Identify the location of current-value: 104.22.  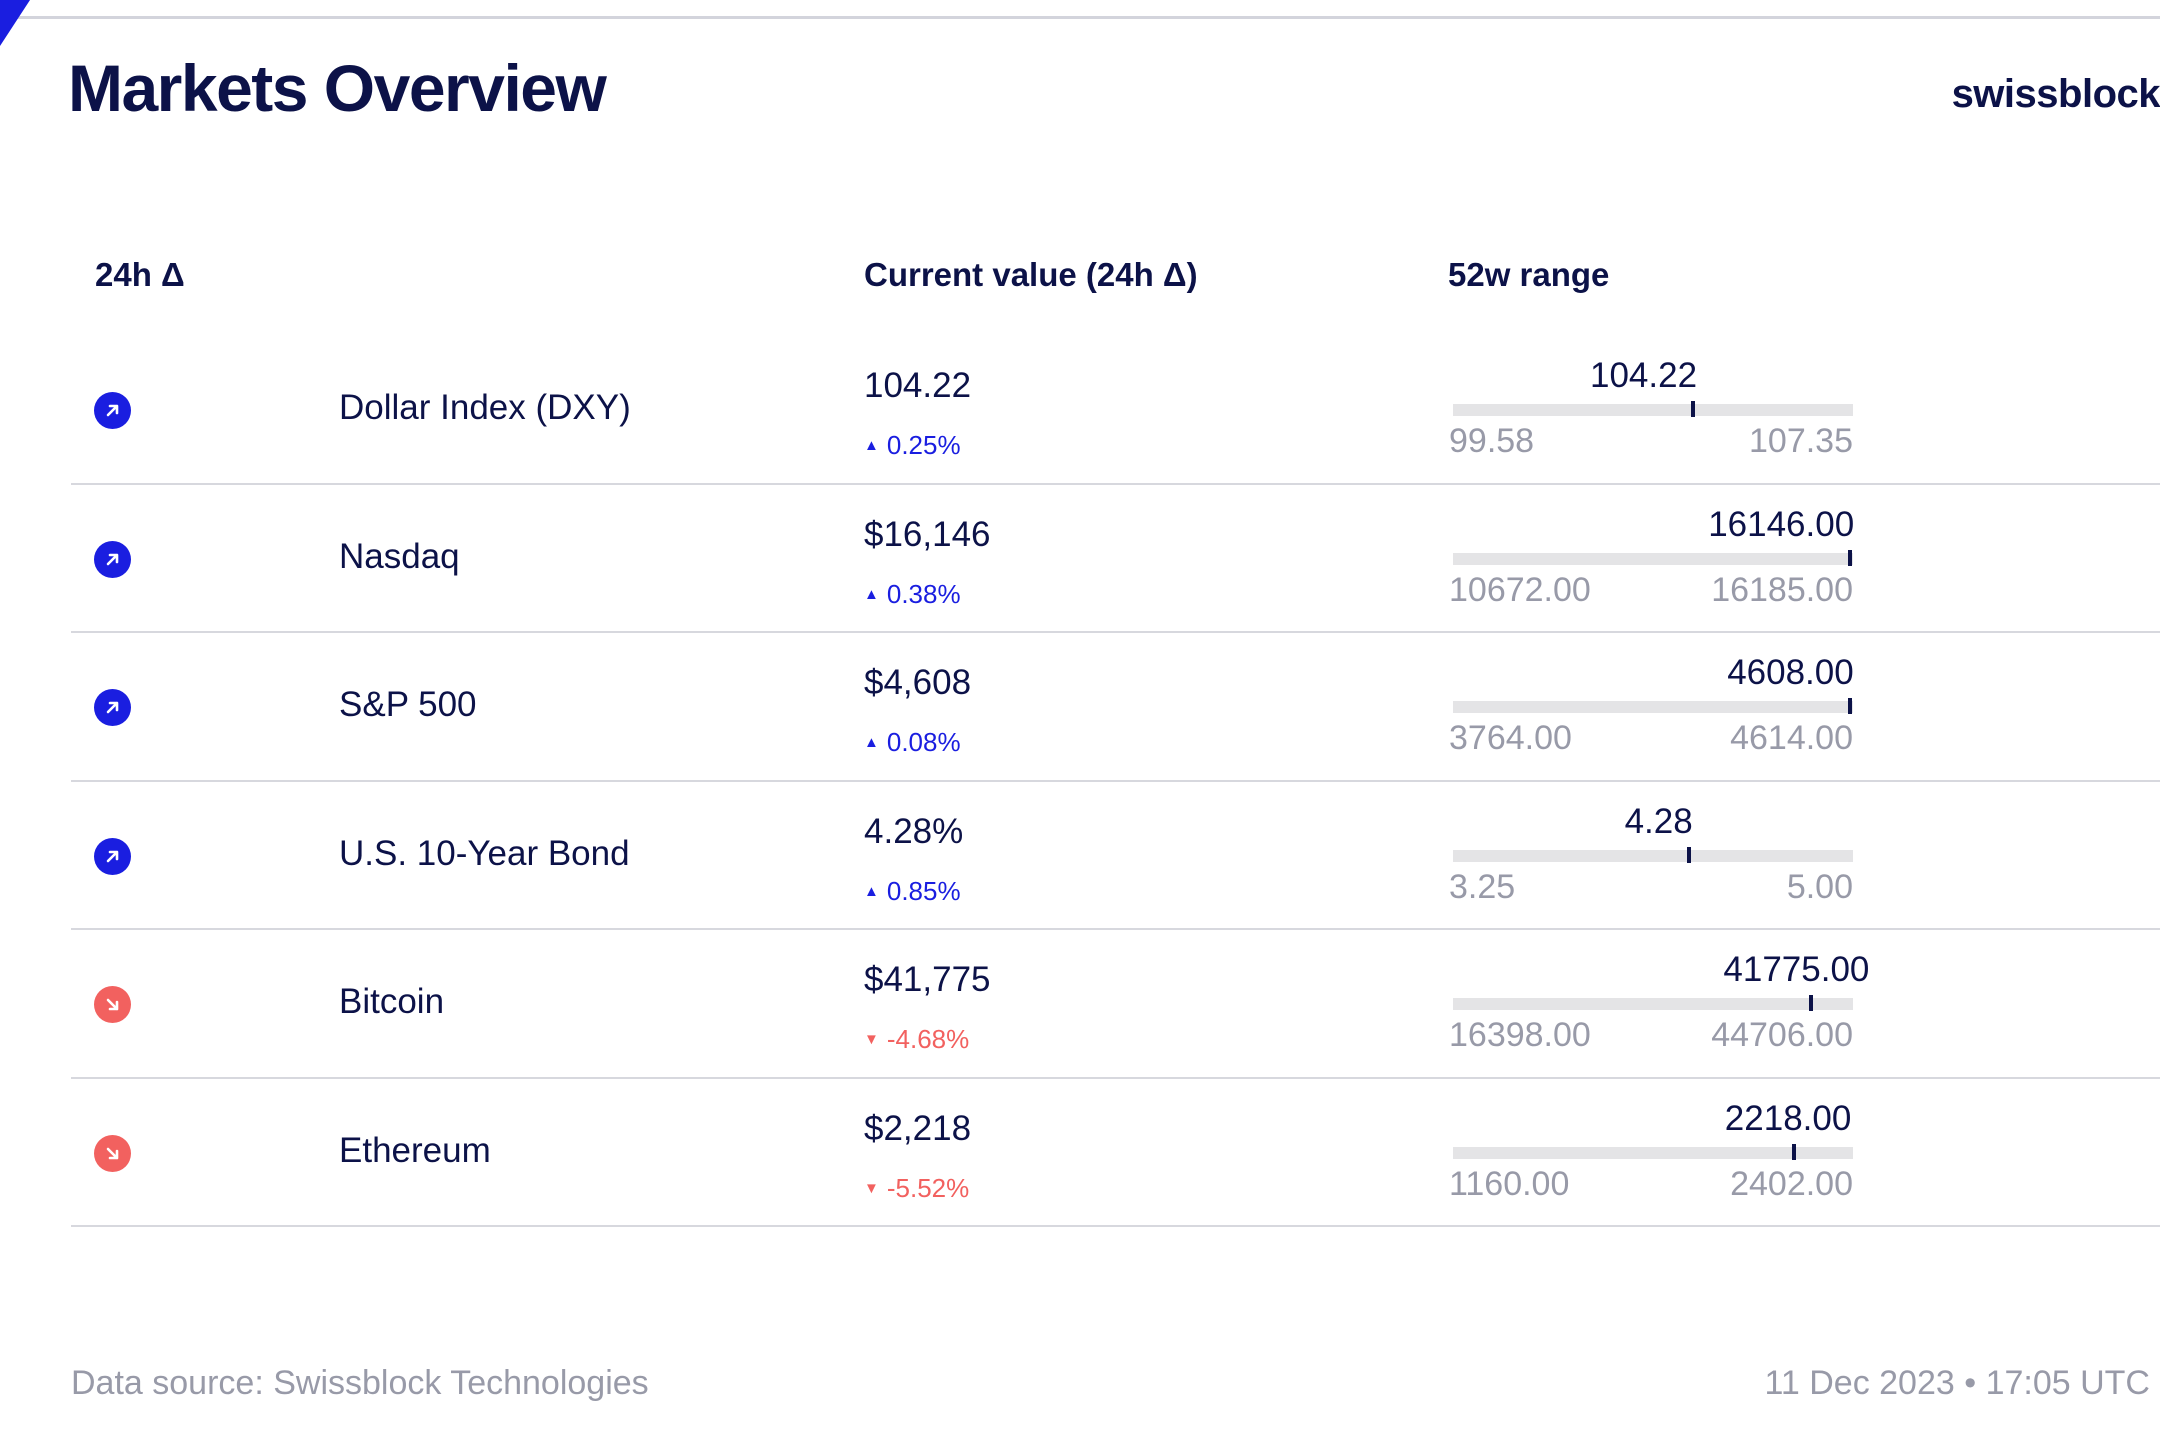
(918, 385).